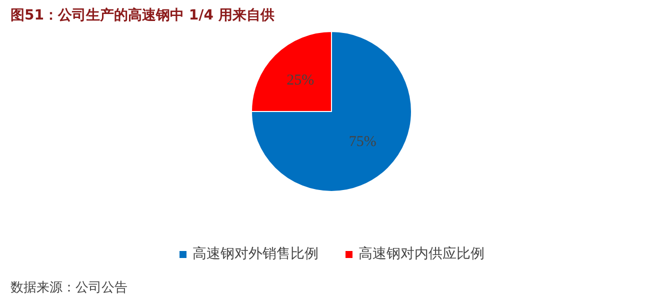 Image resolution: width=662 pixels, height=305 pixels. I want to click on data-label: 75%, so click(362, 142).